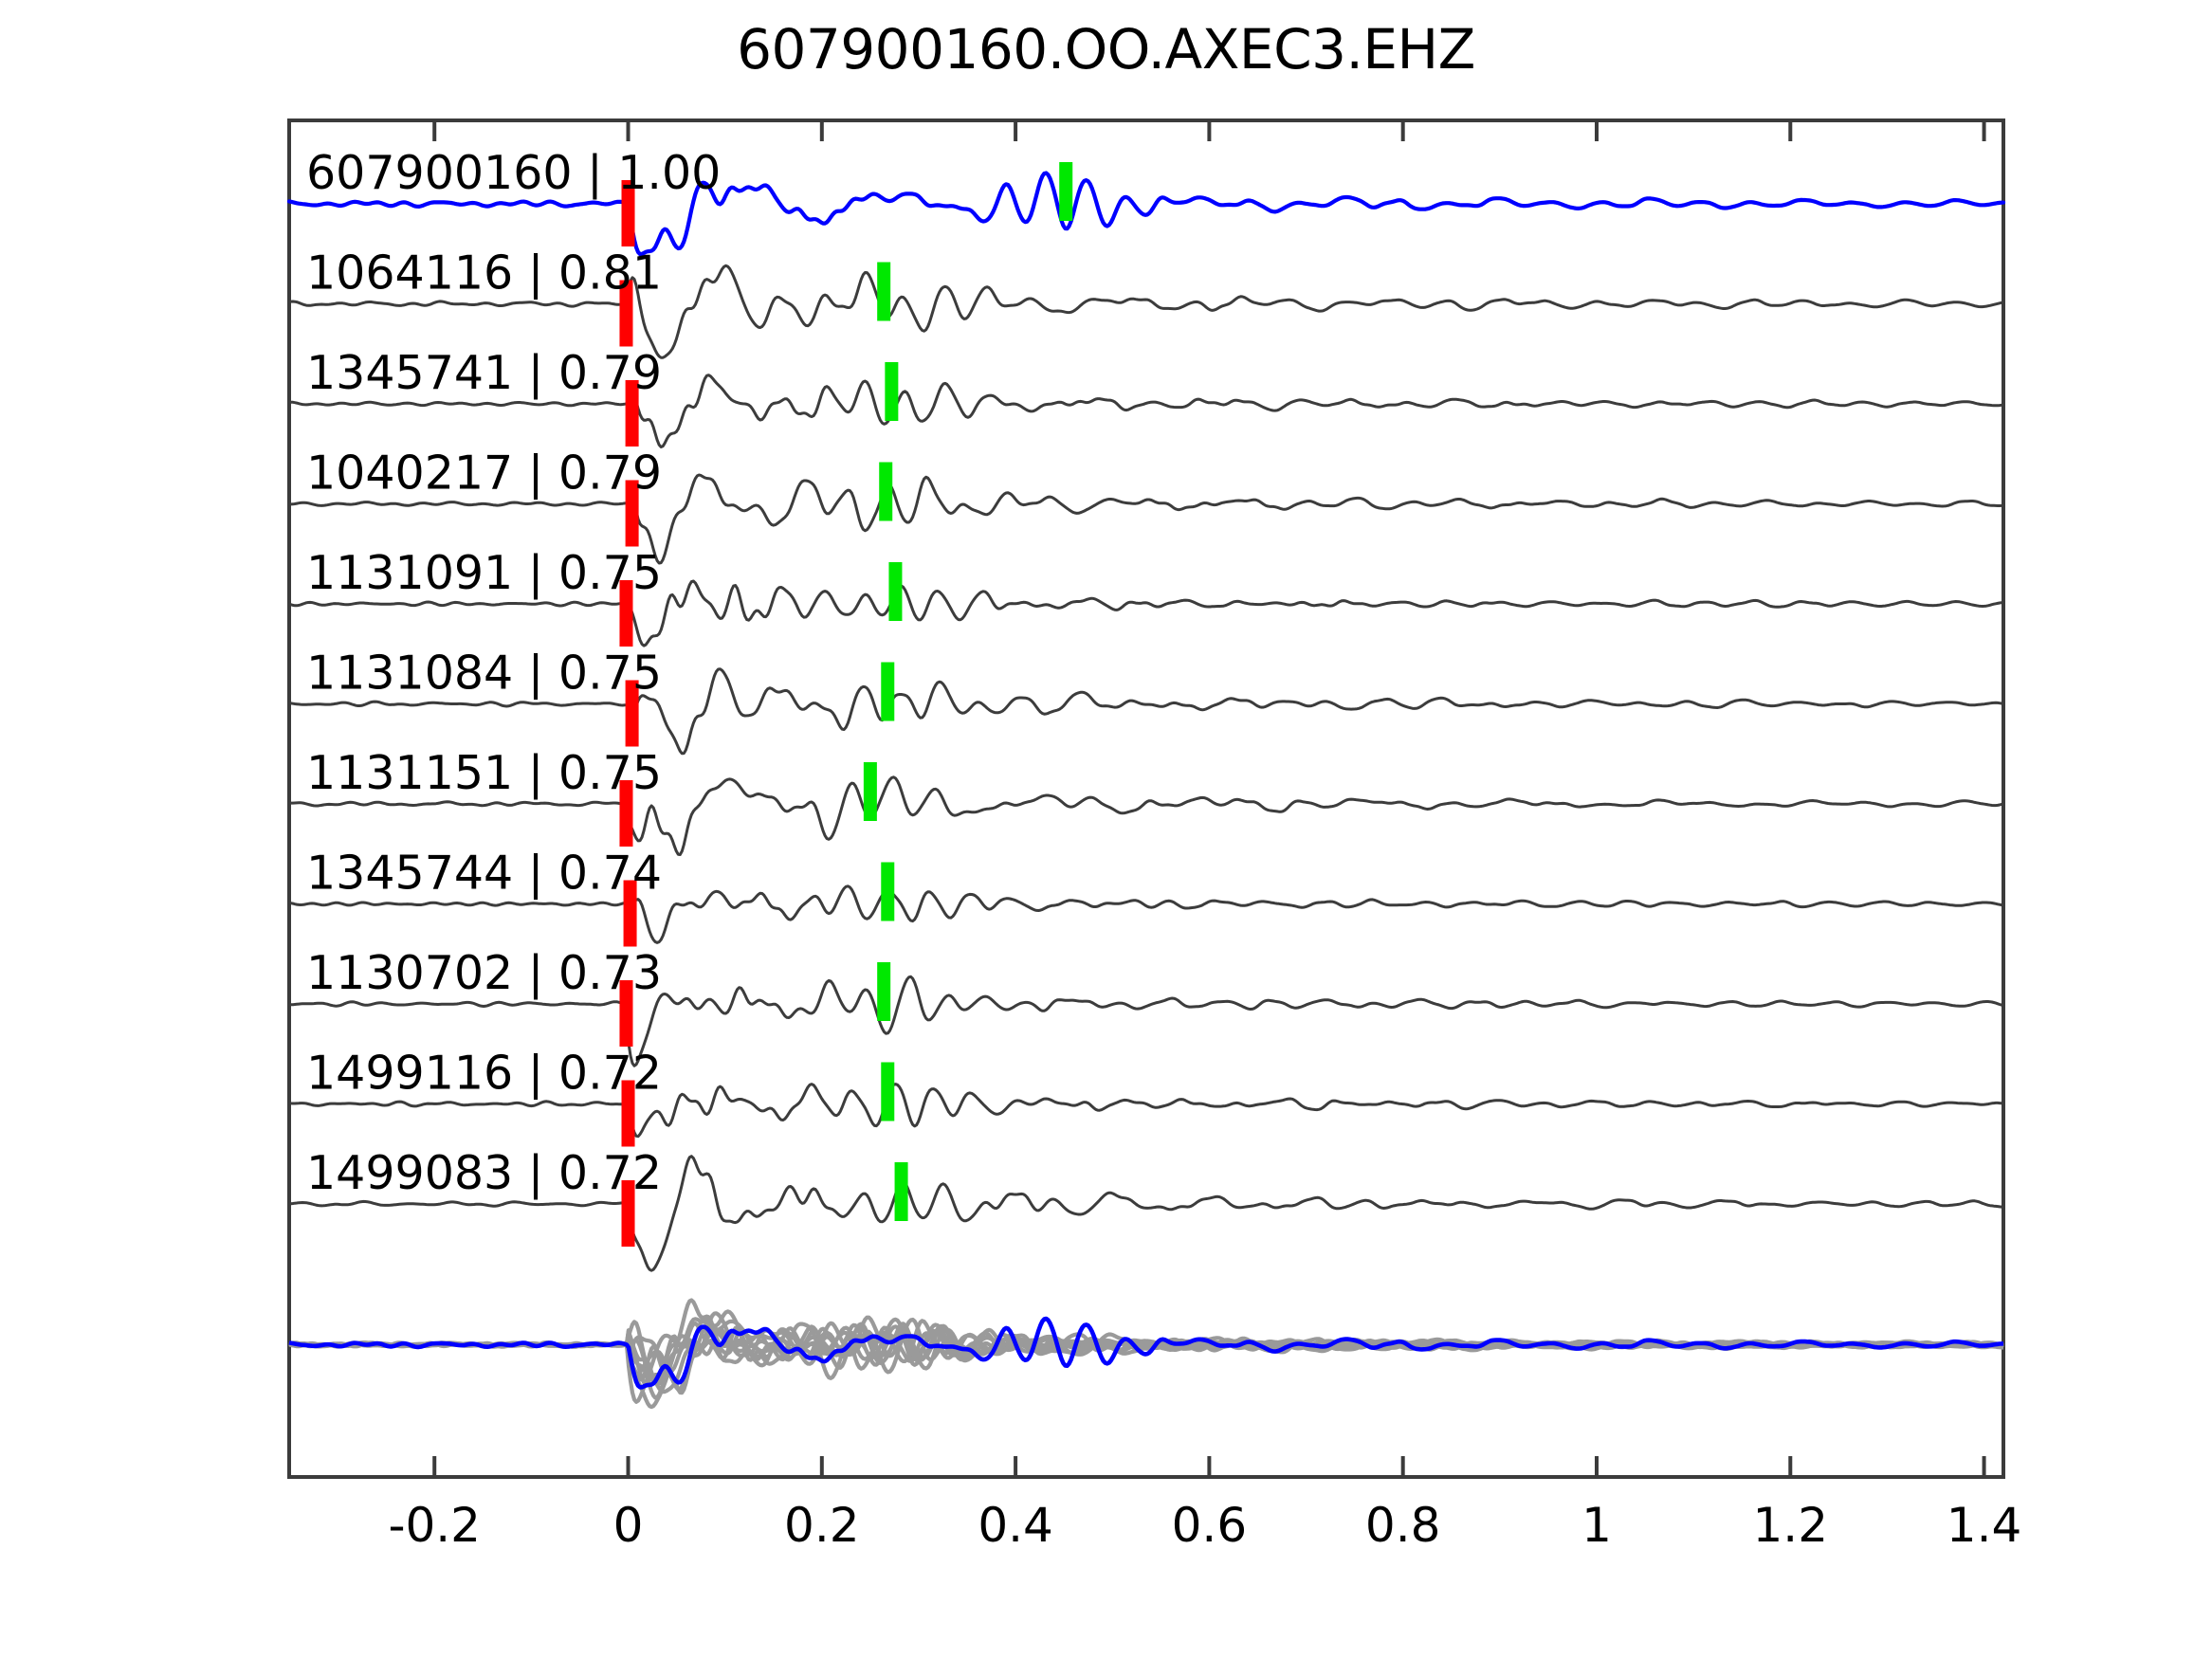 This screenshot has width=2212, height=1659. Describe the element at coordinates (1210, 1525) in the screenshot. I see `x-tick-label: 0.6` at that location.